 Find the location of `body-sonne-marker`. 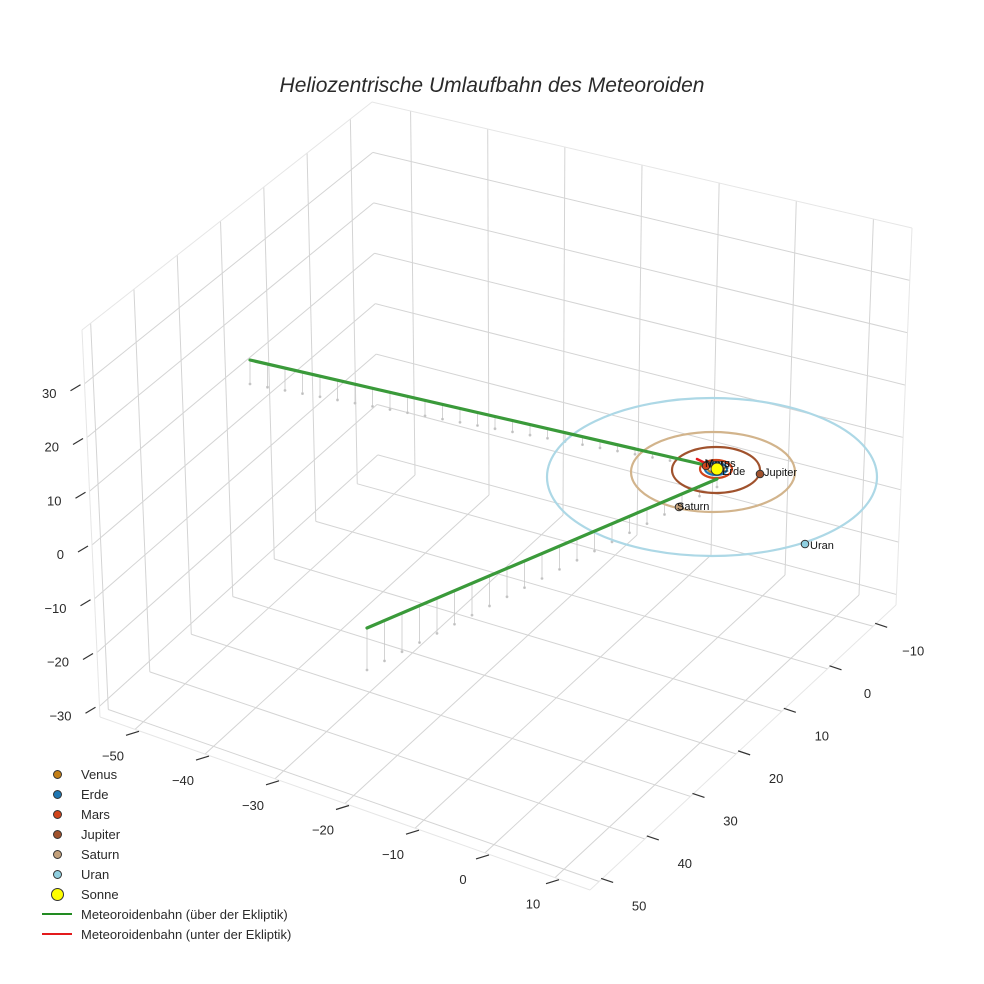

body-sonne-marker is located at coordinates (717, 469).